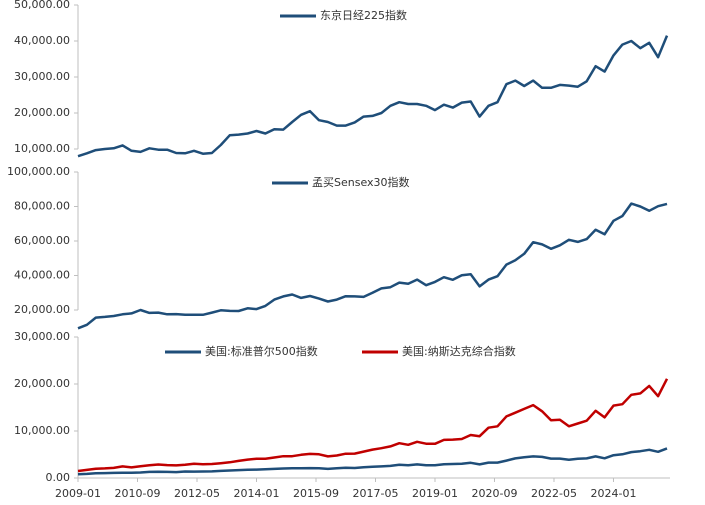  Describe the element at coordinates (435, 493) in the screenshot. I see `x-tick-label: 2019-01` at that location.